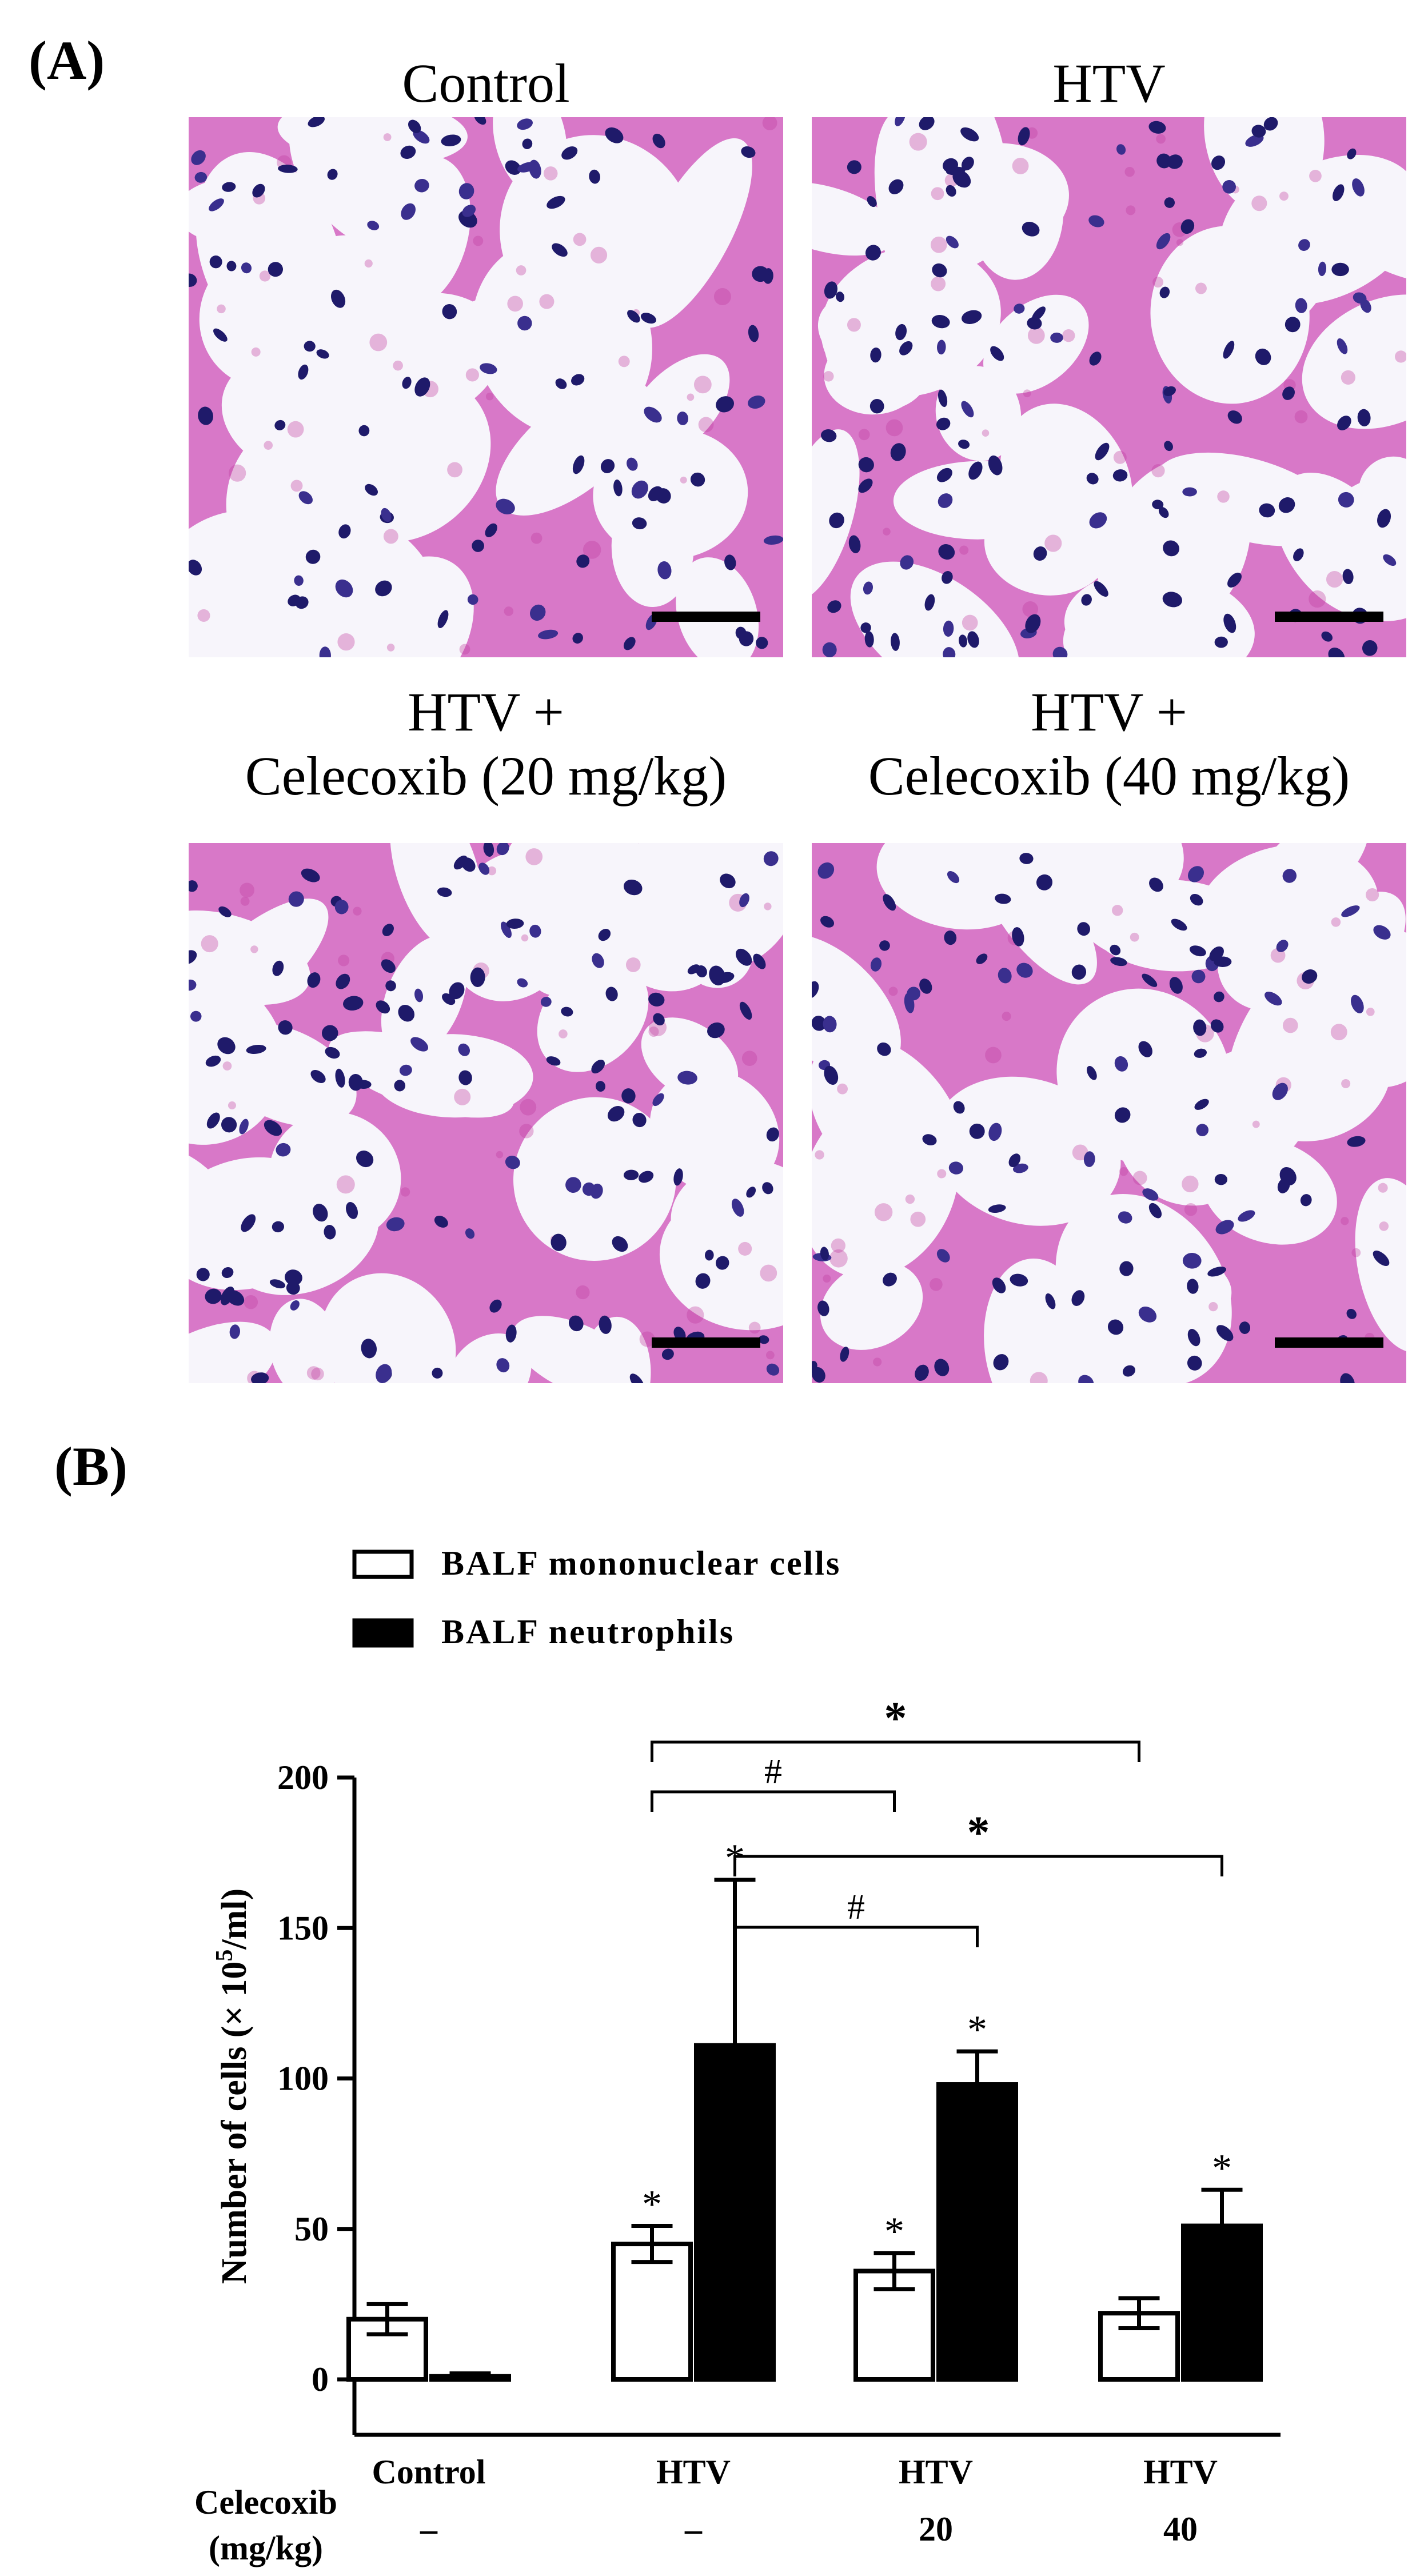  I want to click on x-tick-label-2: HTV, so click(936, 2472).